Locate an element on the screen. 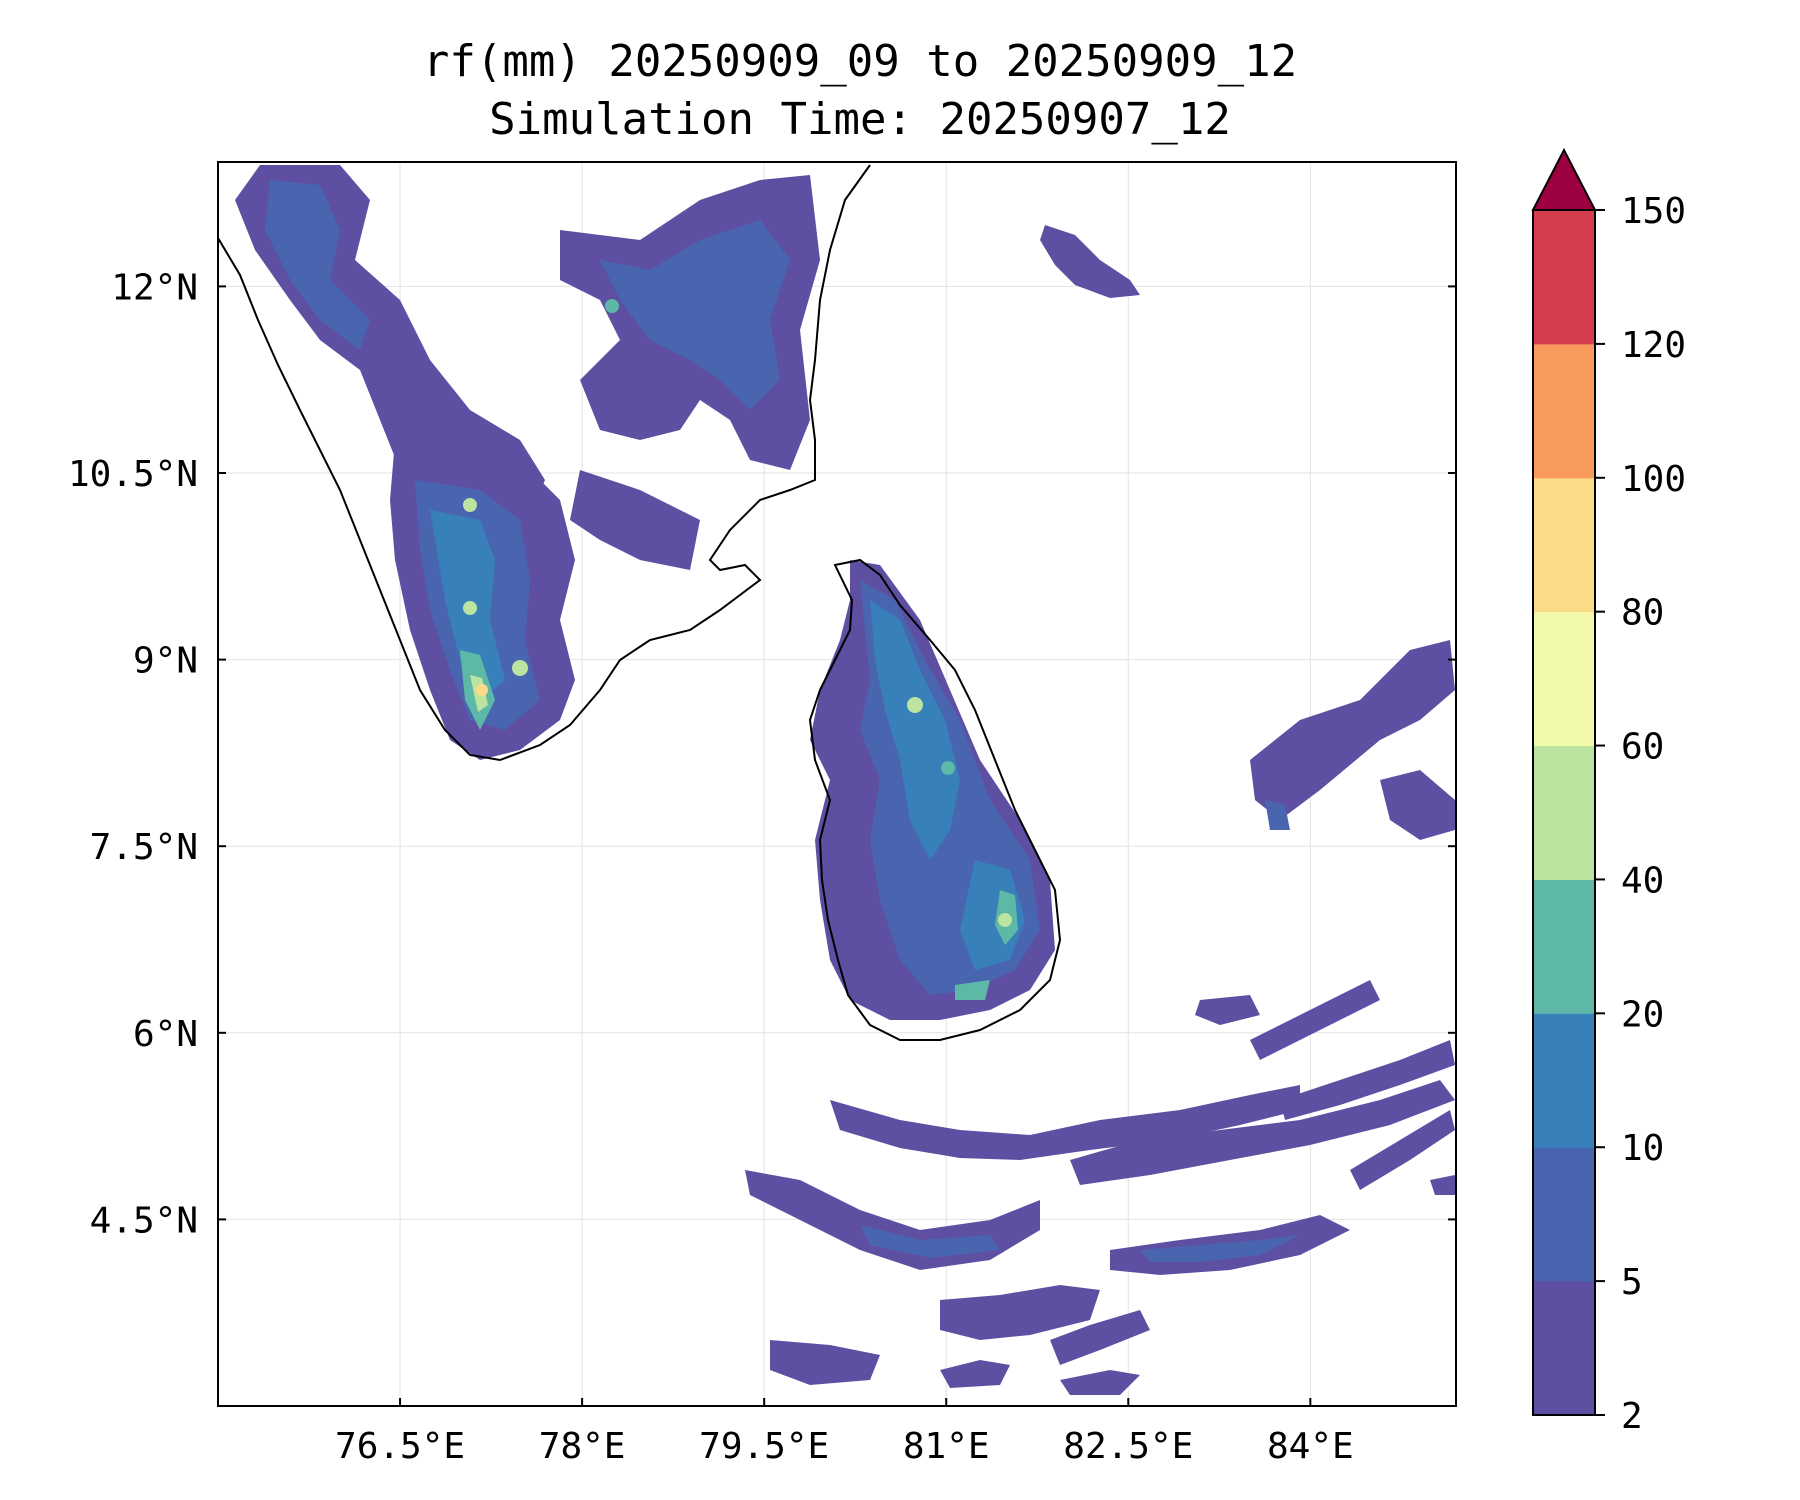 The width and height of the screenshot is (1800, 1500). map-subtitle: Simulation Time: 20250907_12 is located at coordinates (860, 119).